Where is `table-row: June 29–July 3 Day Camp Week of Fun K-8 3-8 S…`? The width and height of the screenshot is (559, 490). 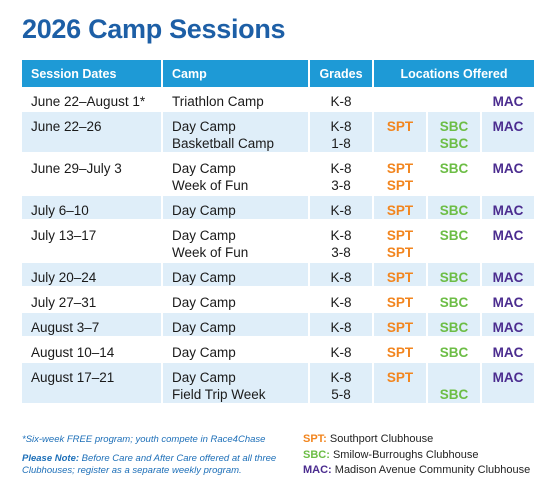
table-row: June 29–July 3 Day Camp Week of Fun K-8 3-8 S… is located at coordinates (278, 174).